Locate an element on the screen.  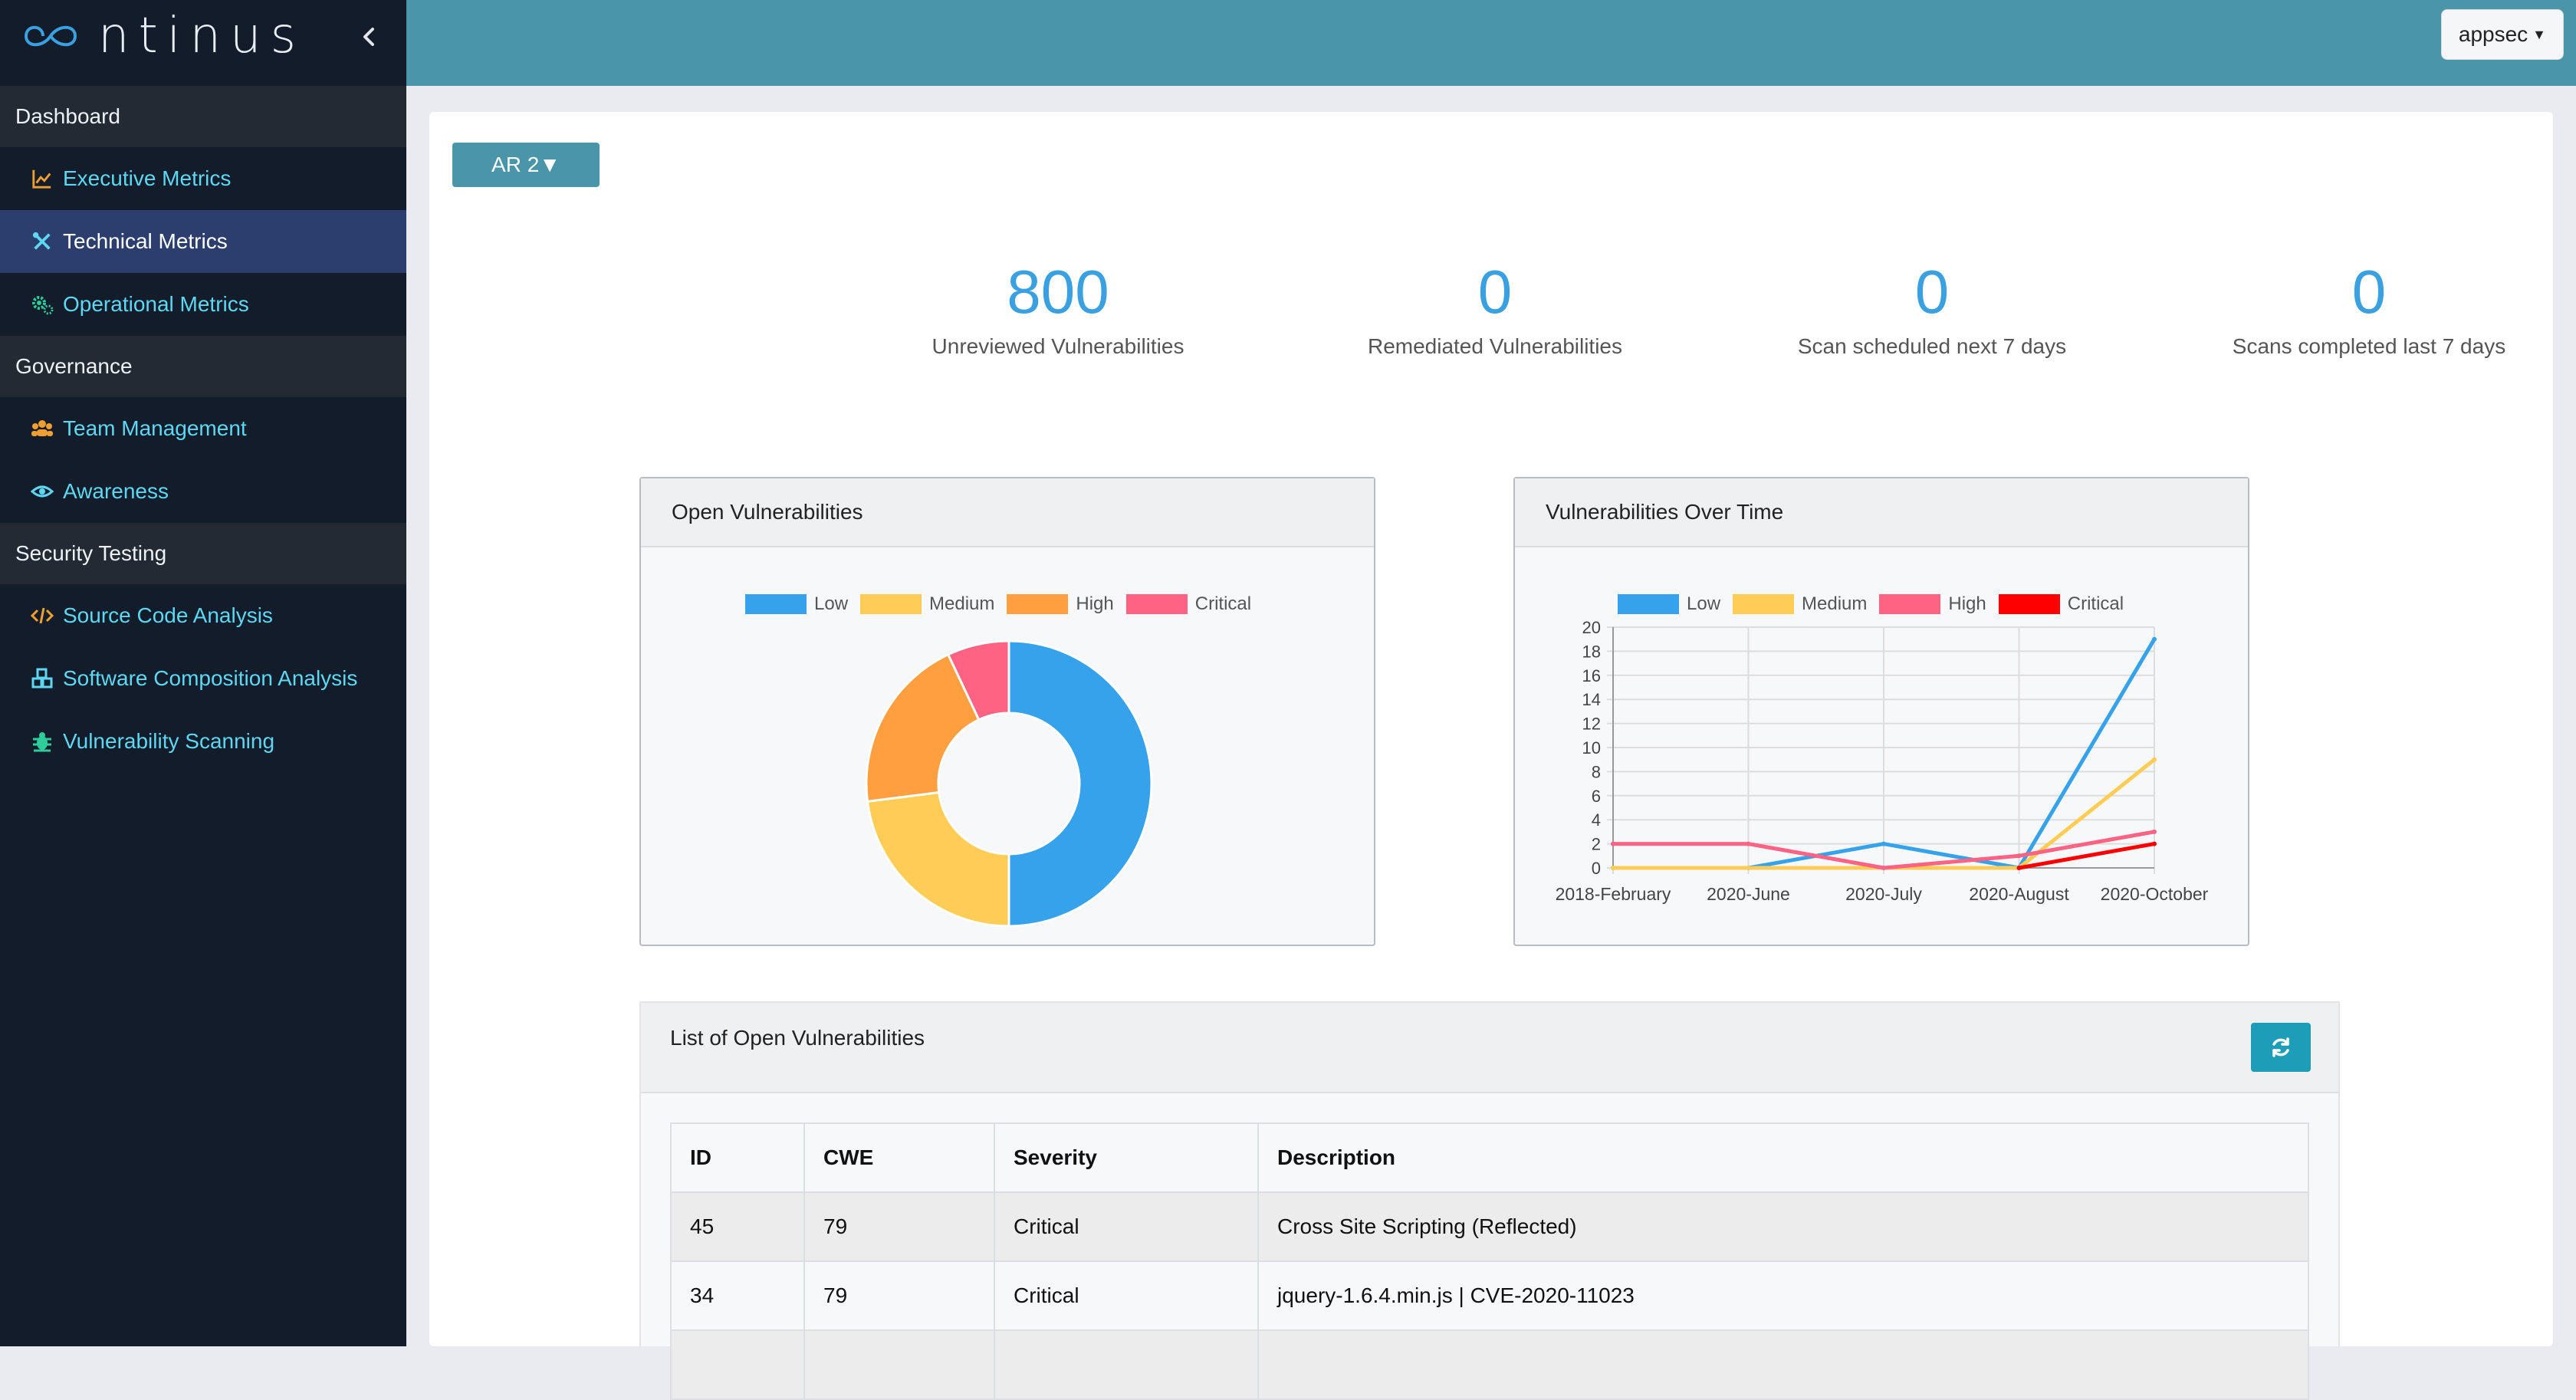
sidebar-item-vulnerability-scanning: Vulnerability Scanning is located at coordinates (203, 741).